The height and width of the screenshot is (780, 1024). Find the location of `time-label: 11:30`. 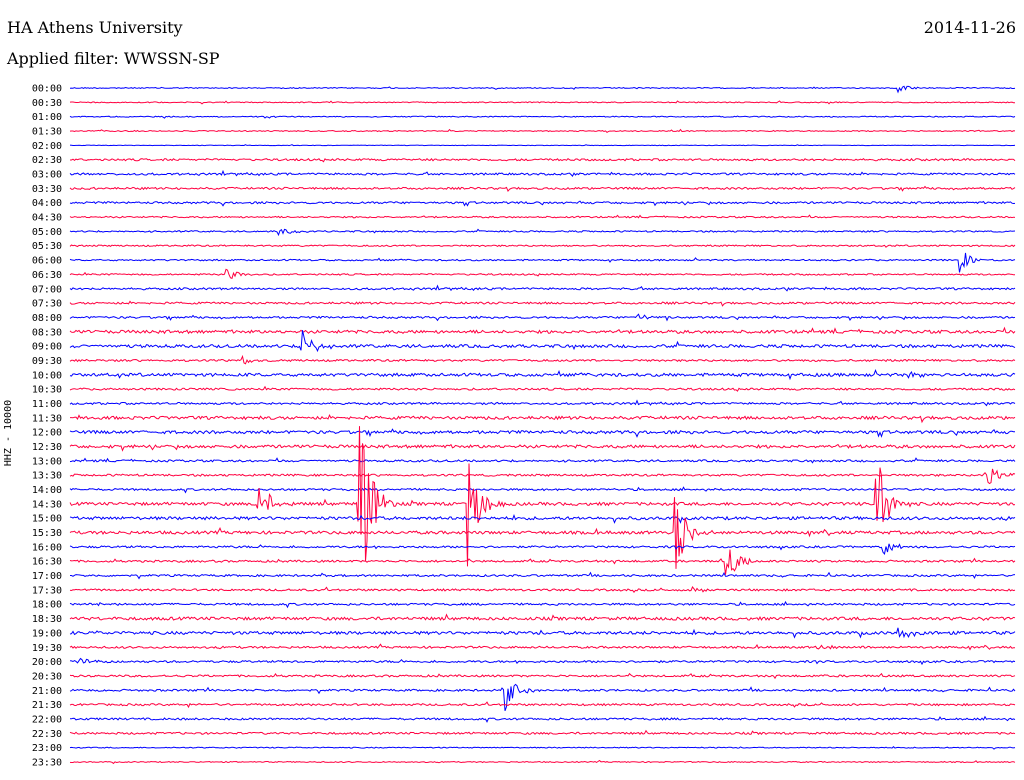

time-label: 11:30 is located at coordinates (47, 418).